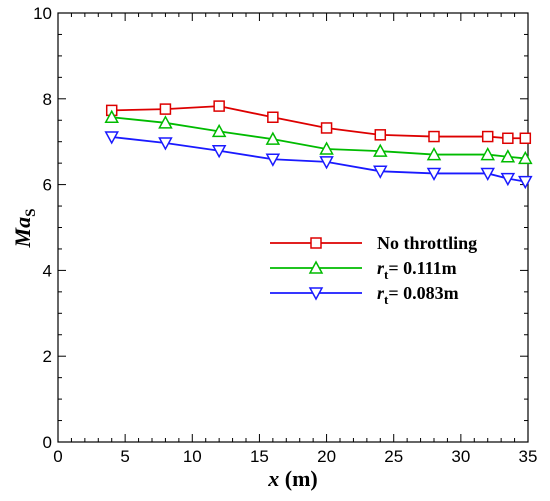 This screenshot has width=550, height=501. I want to click on y-tick-label: 6, so click(47, 185).